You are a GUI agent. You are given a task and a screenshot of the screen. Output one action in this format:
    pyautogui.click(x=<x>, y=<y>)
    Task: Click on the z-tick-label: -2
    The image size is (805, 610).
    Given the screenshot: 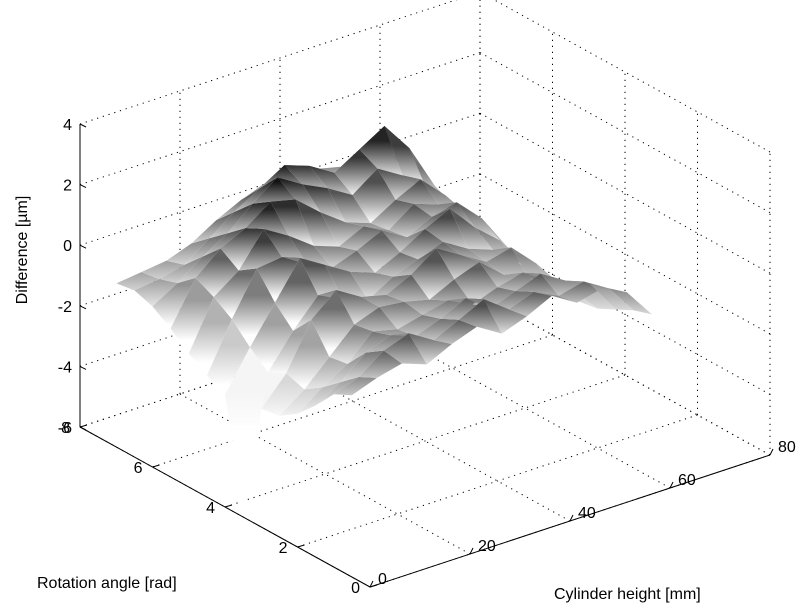 What is the action you would take?
    pyautogui.click(x=65, y=307)
    